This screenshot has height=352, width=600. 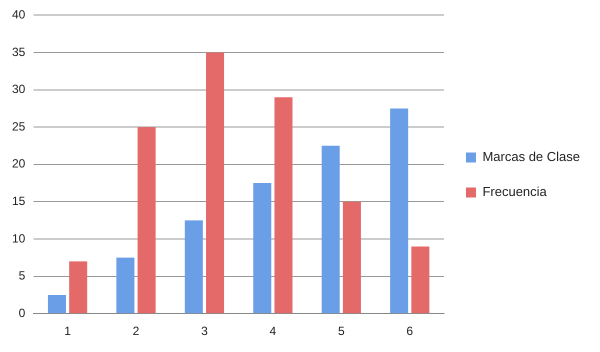 I want to click on legend-label: Frecuencia, so click(x=515, y=192).